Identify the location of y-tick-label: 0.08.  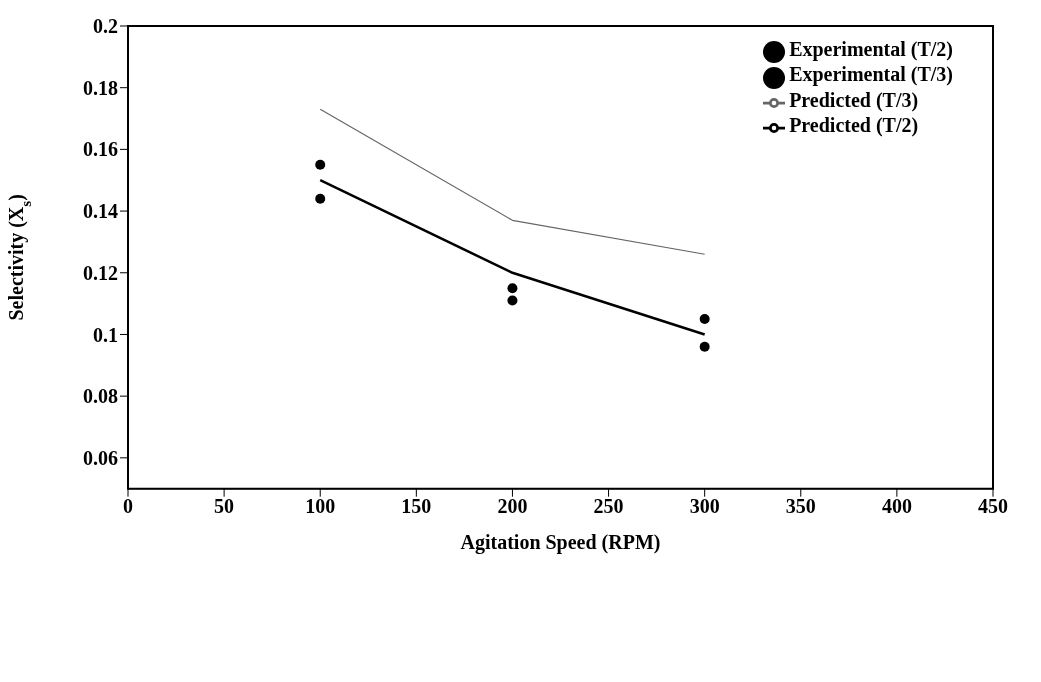
(100, 396).